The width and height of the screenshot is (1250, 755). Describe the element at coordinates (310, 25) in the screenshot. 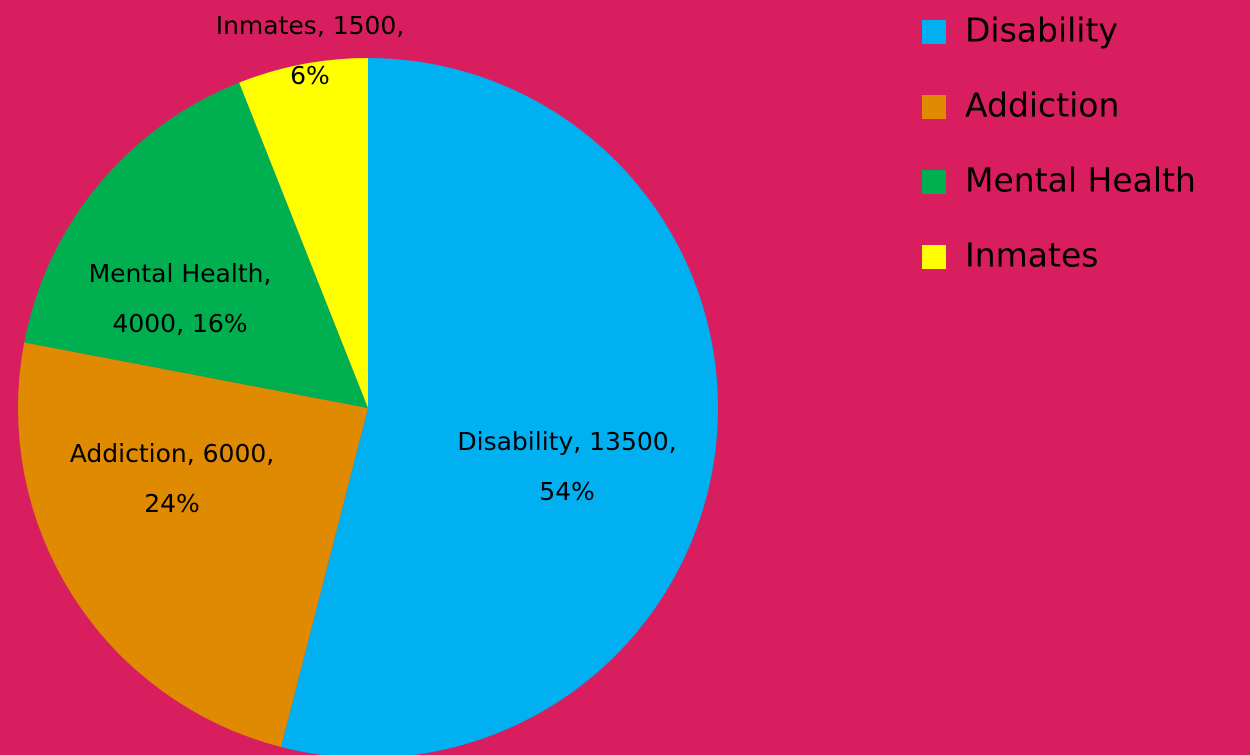

I see `data-label: Inmates, 1500,` at that location.